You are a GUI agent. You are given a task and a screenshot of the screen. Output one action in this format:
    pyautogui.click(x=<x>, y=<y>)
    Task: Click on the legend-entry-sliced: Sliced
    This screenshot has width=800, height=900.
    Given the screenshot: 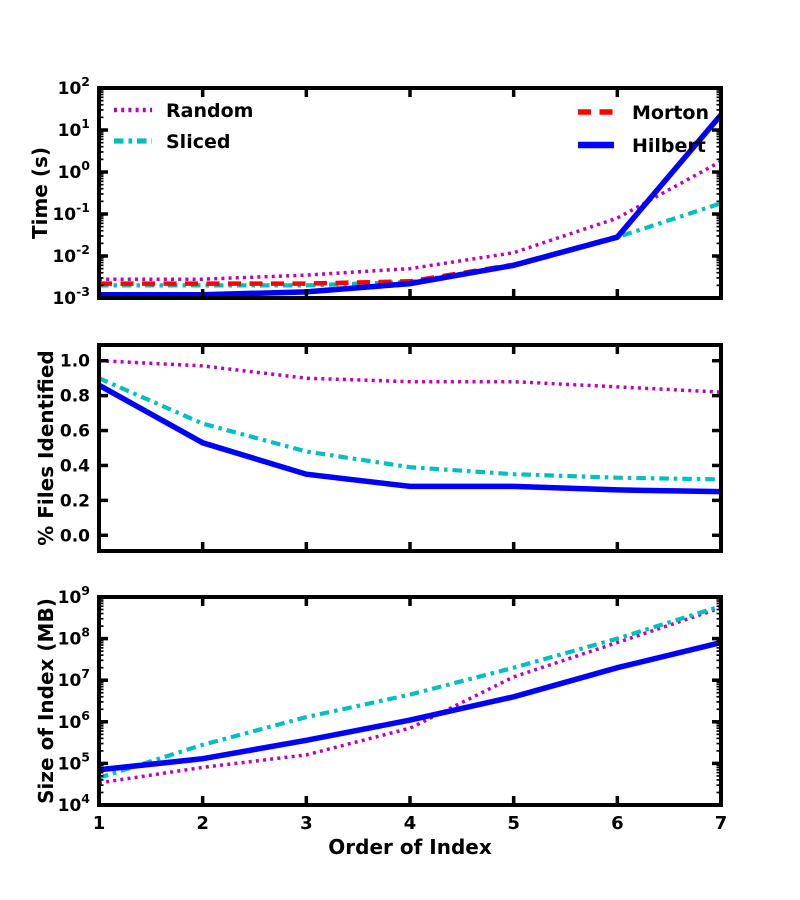 What is the action you would take?
    pyautogui.click(x=172, y=142)
    